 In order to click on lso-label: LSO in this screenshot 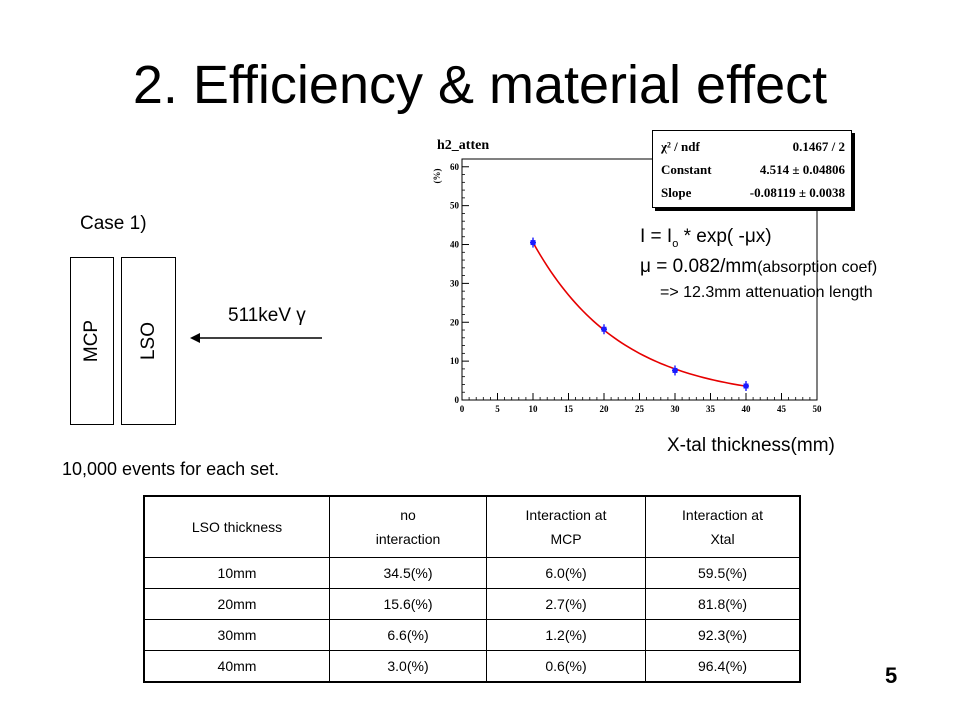, I will do `click(148, 341)`.